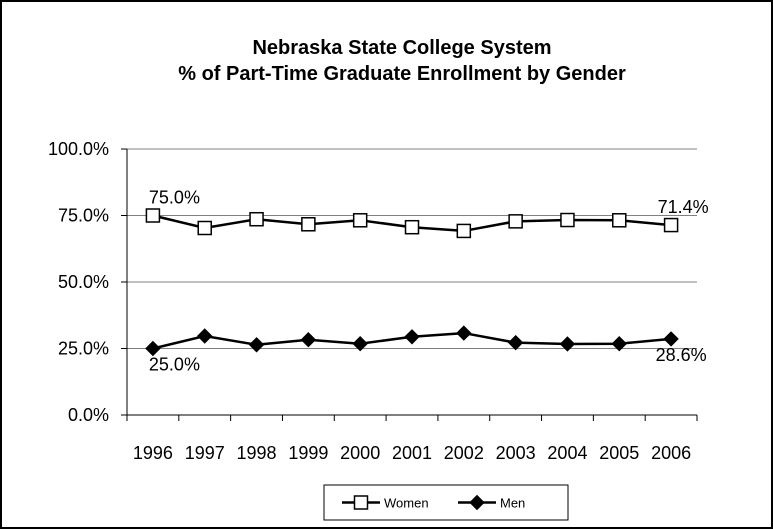 This screenshot has width=773, height=531. What do you see at coordinates (83, 216) in the screenshot?
I see `y-tick-label: 75.0%` at bounding box center [83, 216].